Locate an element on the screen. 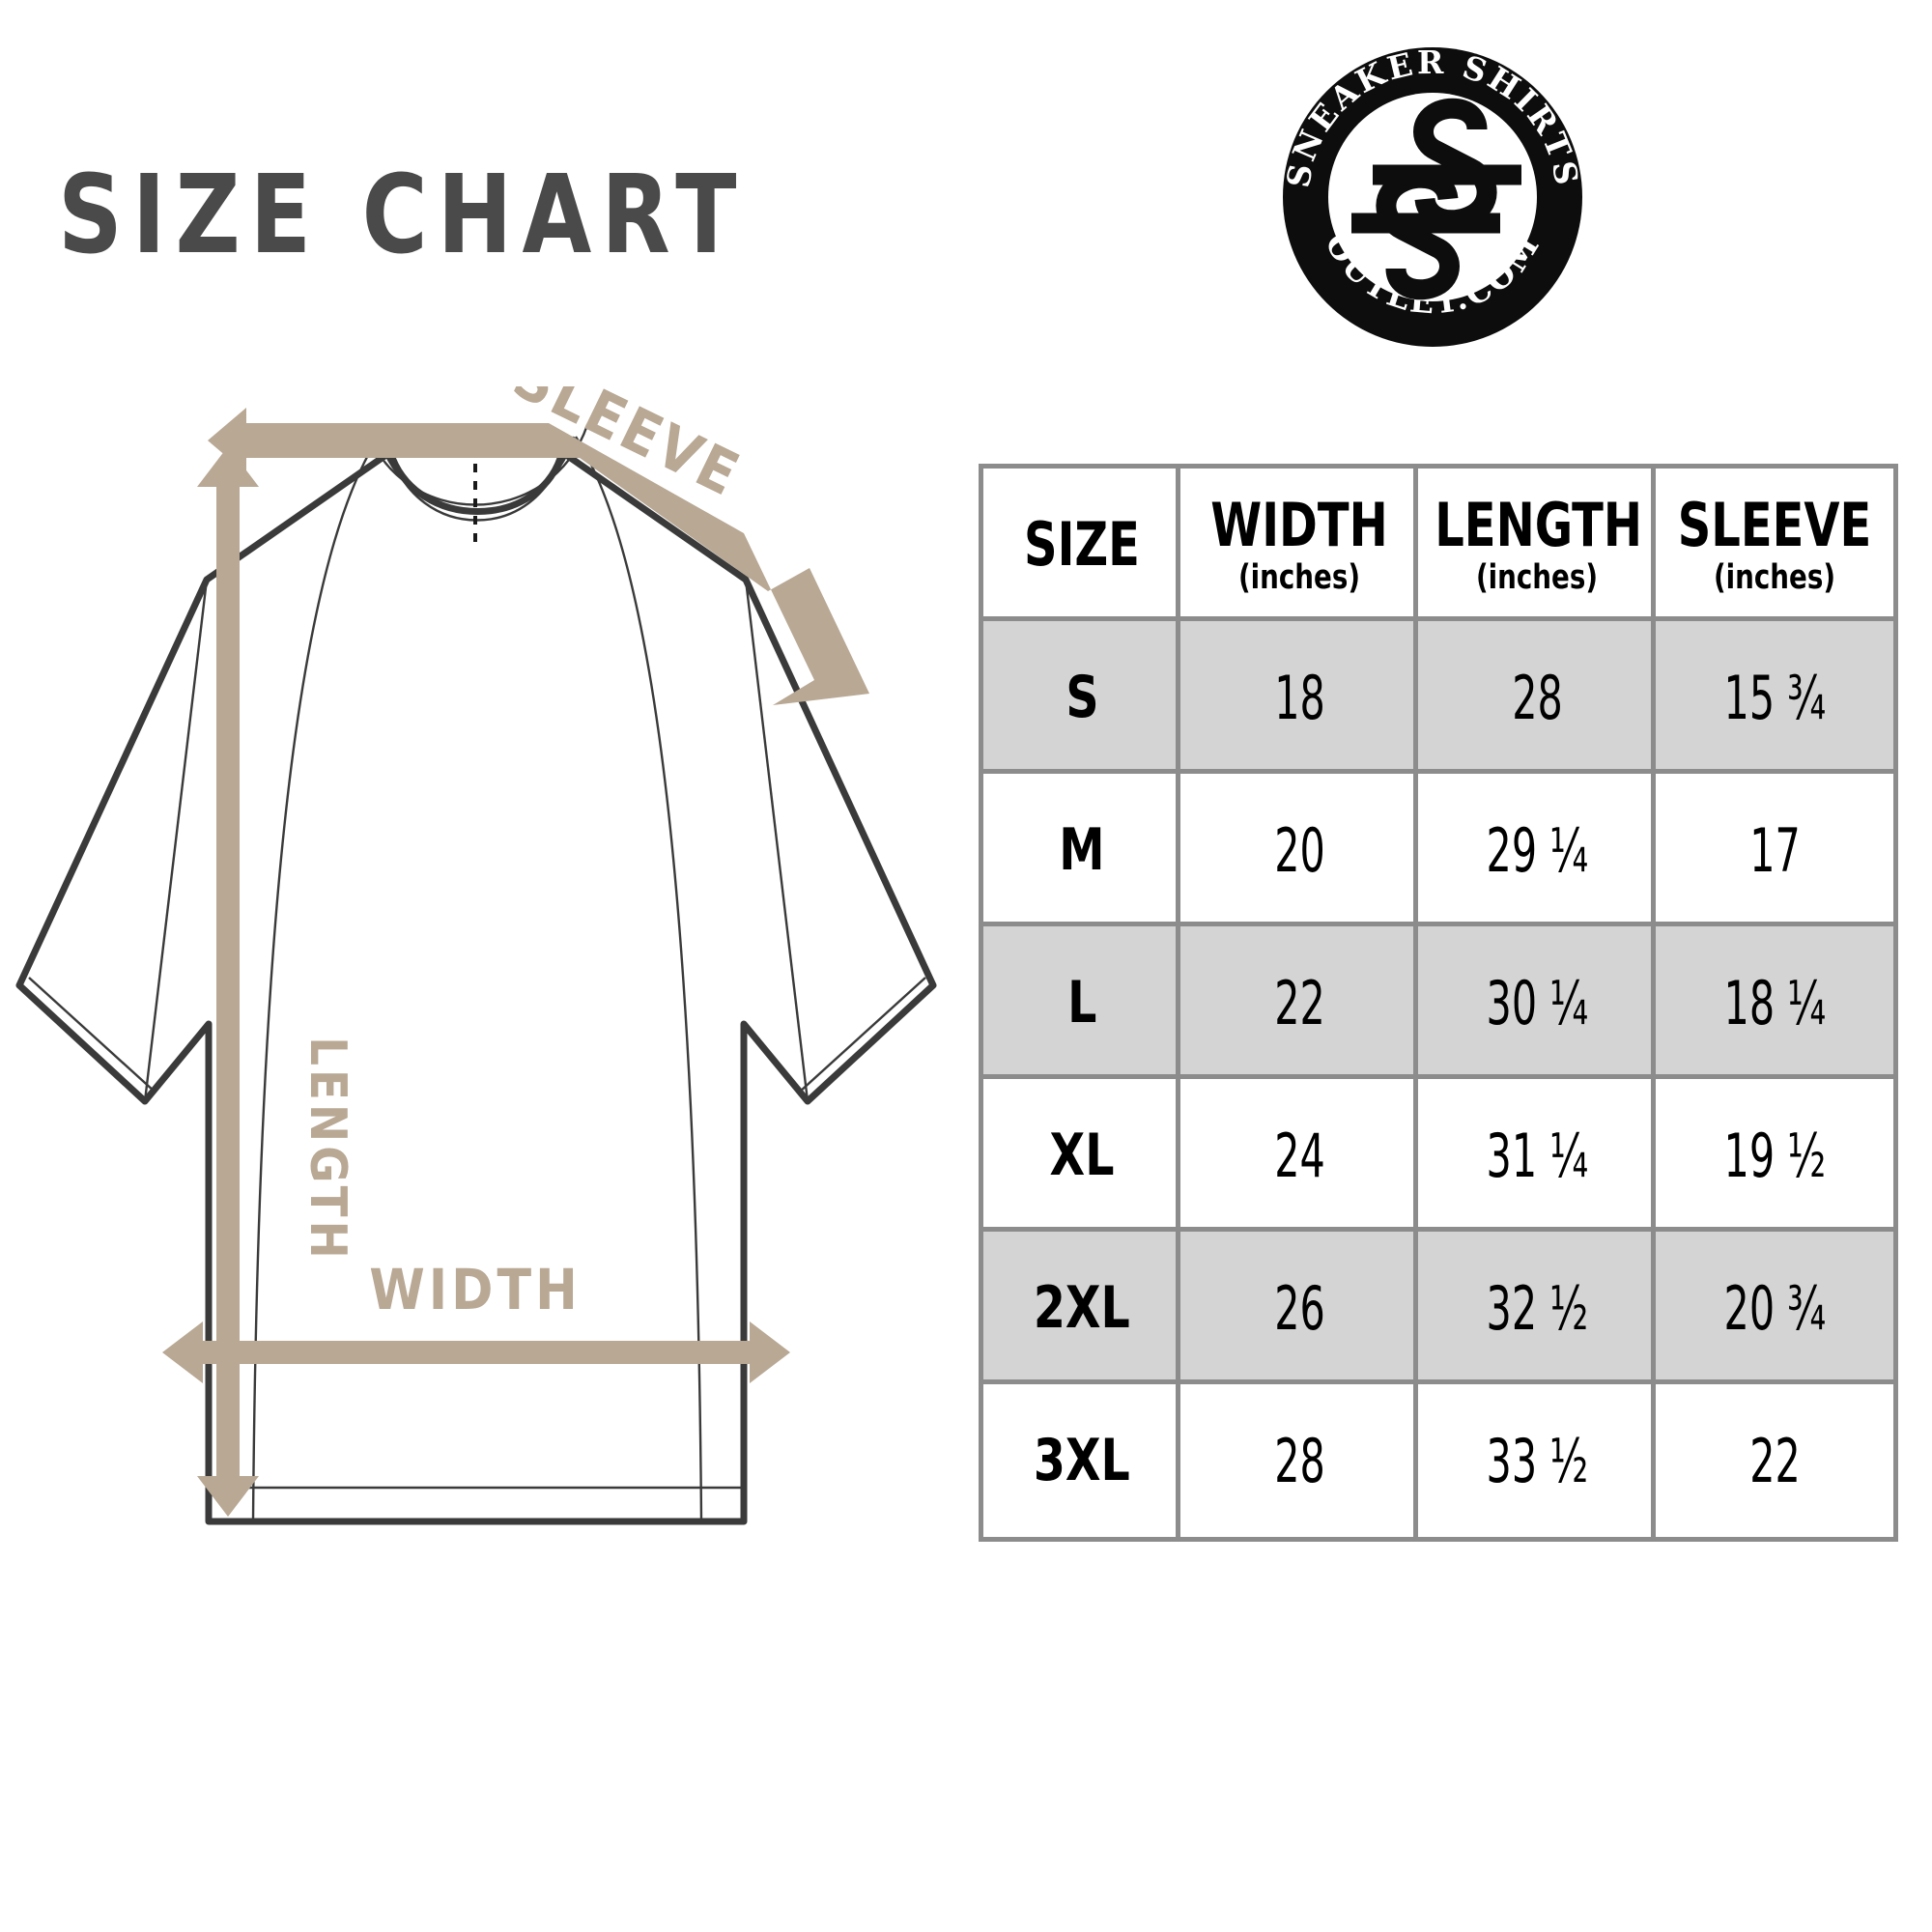 The image size is (1932, 1932). brand-logo: SNEAKER SHIRTS OUTLET.COM is located at coordinates (1432, 197).